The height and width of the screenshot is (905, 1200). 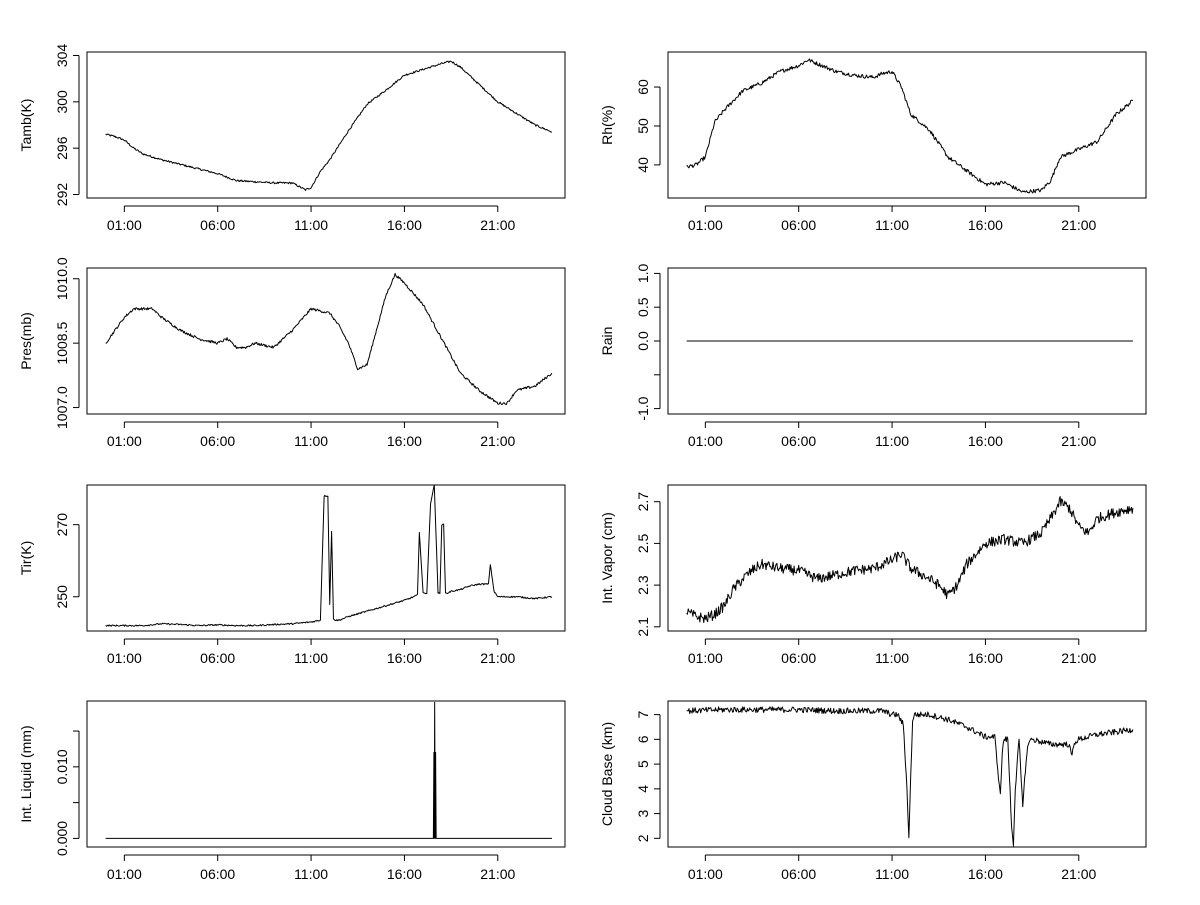 I want to click on x-tick-label-8-3: 11:00, so click(x=892, y=874).